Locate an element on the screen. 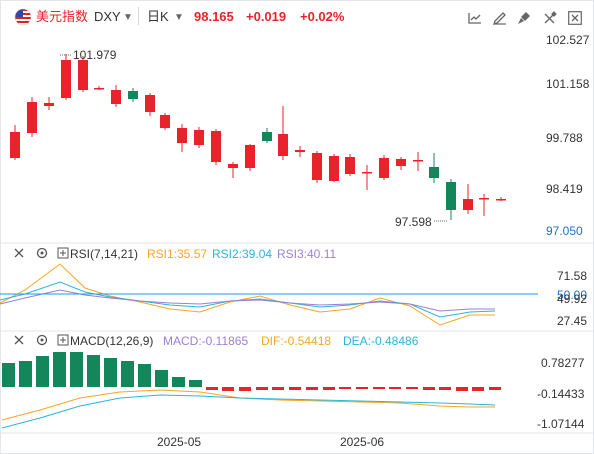 This screenshot has width=594, height=454. macd-histogram is located at coordinates (251, 371).